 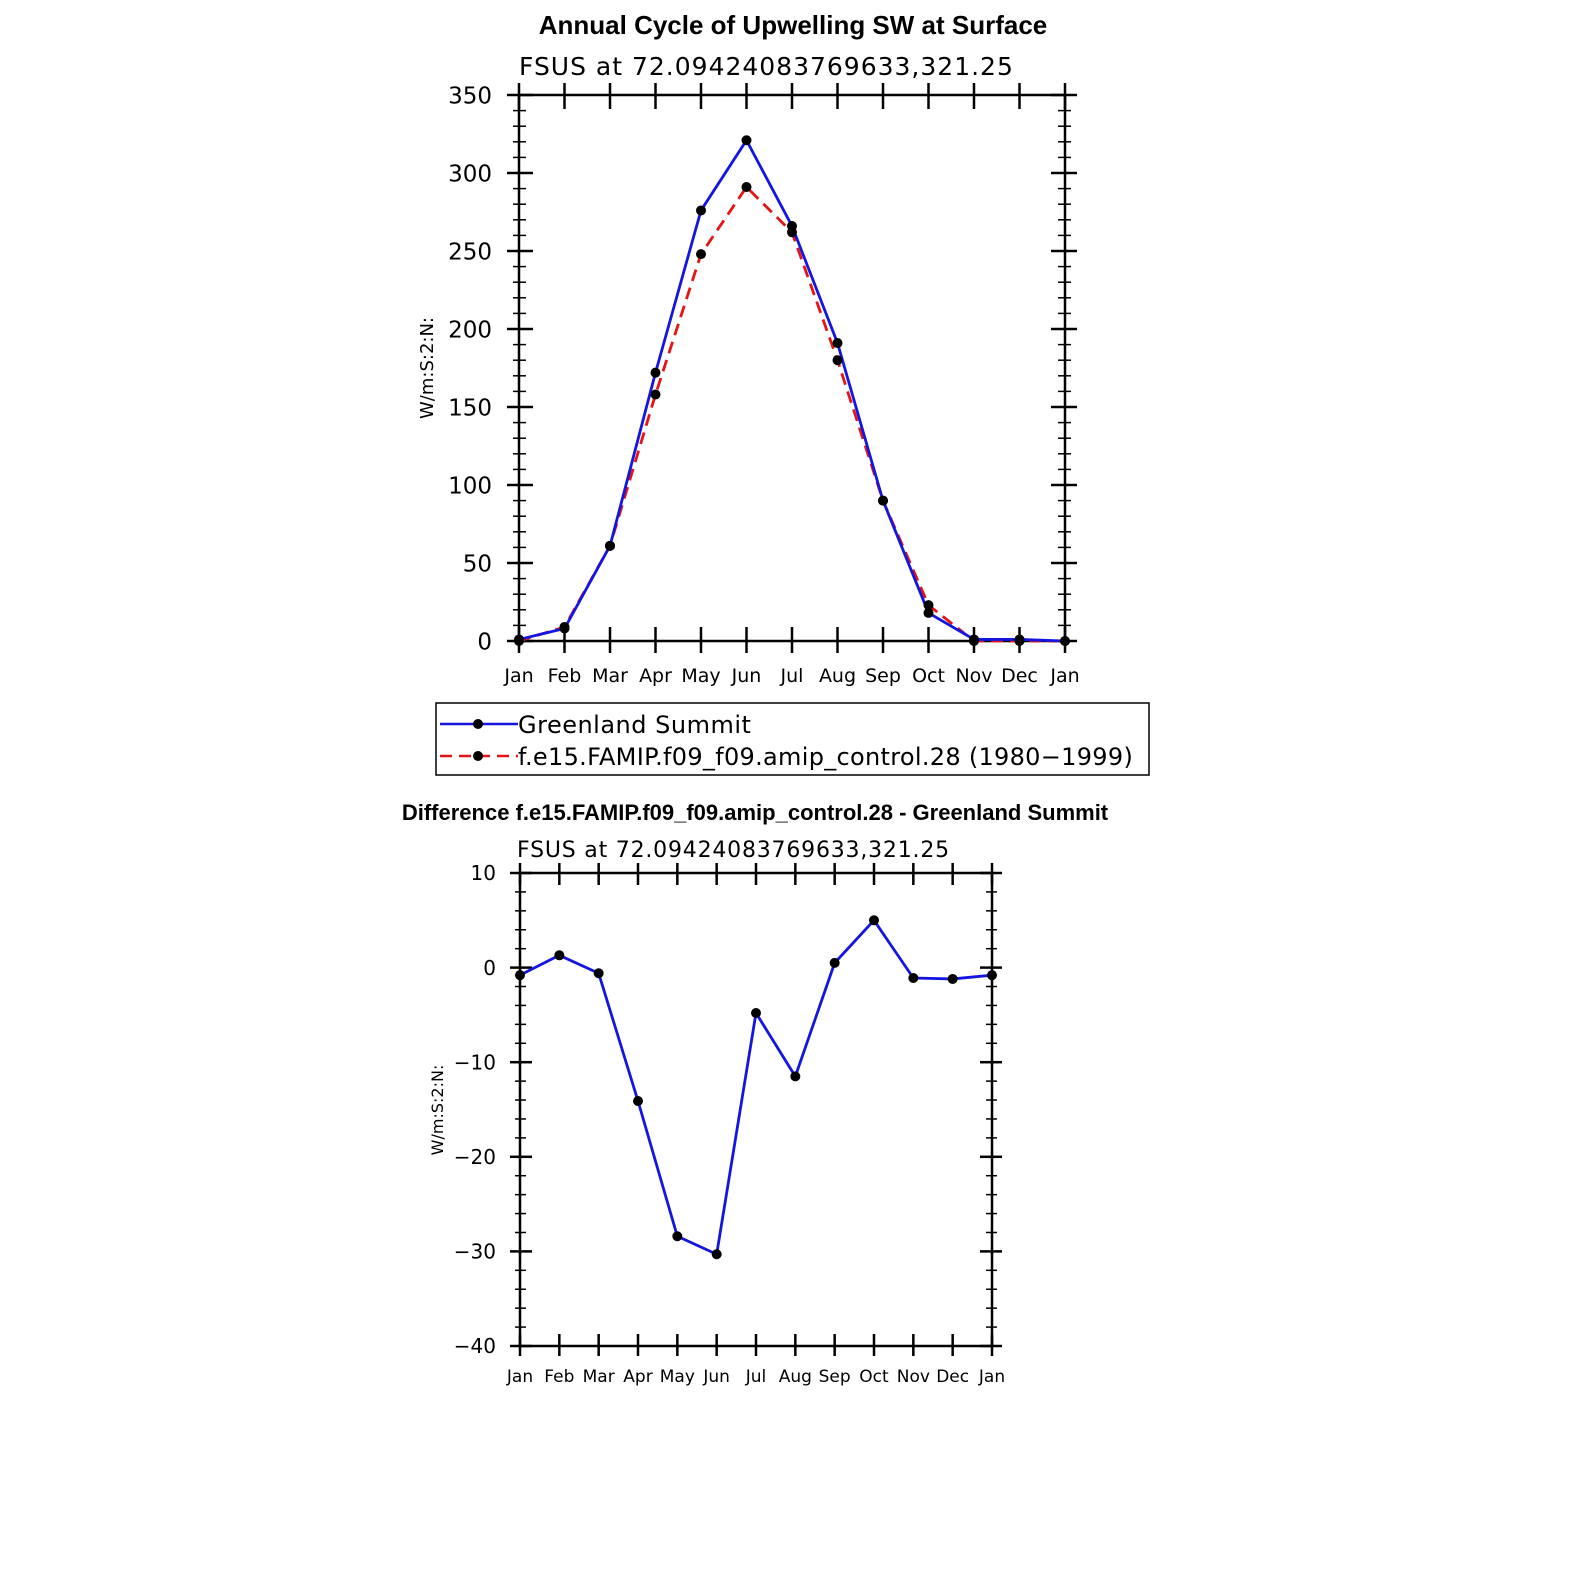 I want to click on chart1-series, so click(x=792, y=390).